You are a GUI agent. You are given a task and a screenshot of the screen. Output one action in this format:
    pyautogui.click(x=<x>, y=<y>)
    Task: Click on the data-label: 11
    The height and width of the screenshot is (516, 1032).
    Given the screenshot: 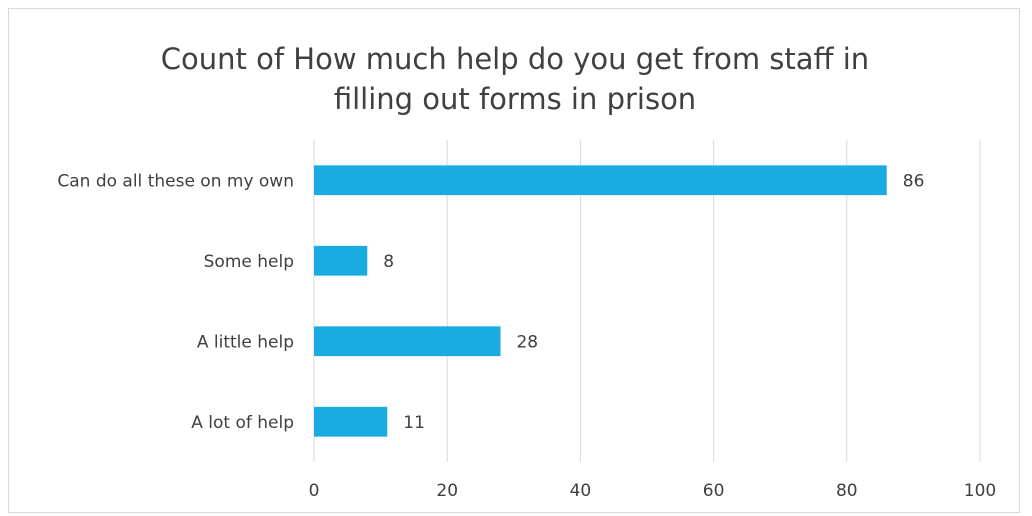 What is the action you would take?
    pyautogui.click(x=414, y=423)
    